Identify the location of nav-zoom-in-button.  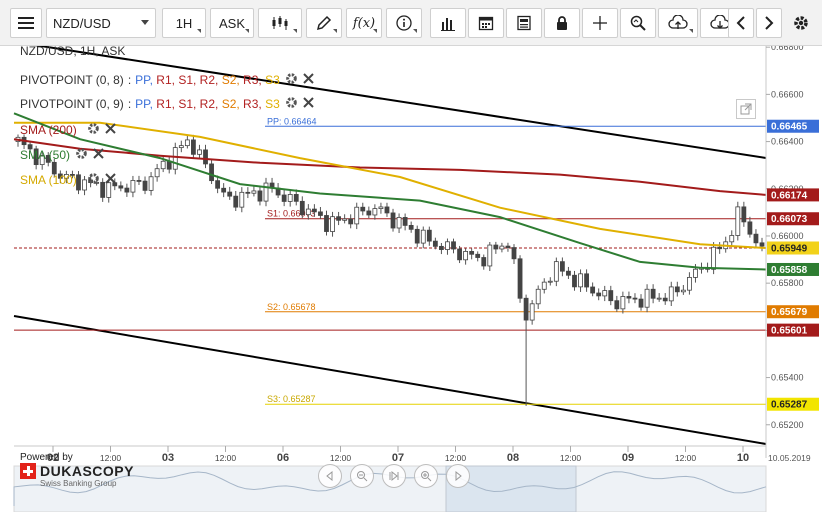
(426, 476).